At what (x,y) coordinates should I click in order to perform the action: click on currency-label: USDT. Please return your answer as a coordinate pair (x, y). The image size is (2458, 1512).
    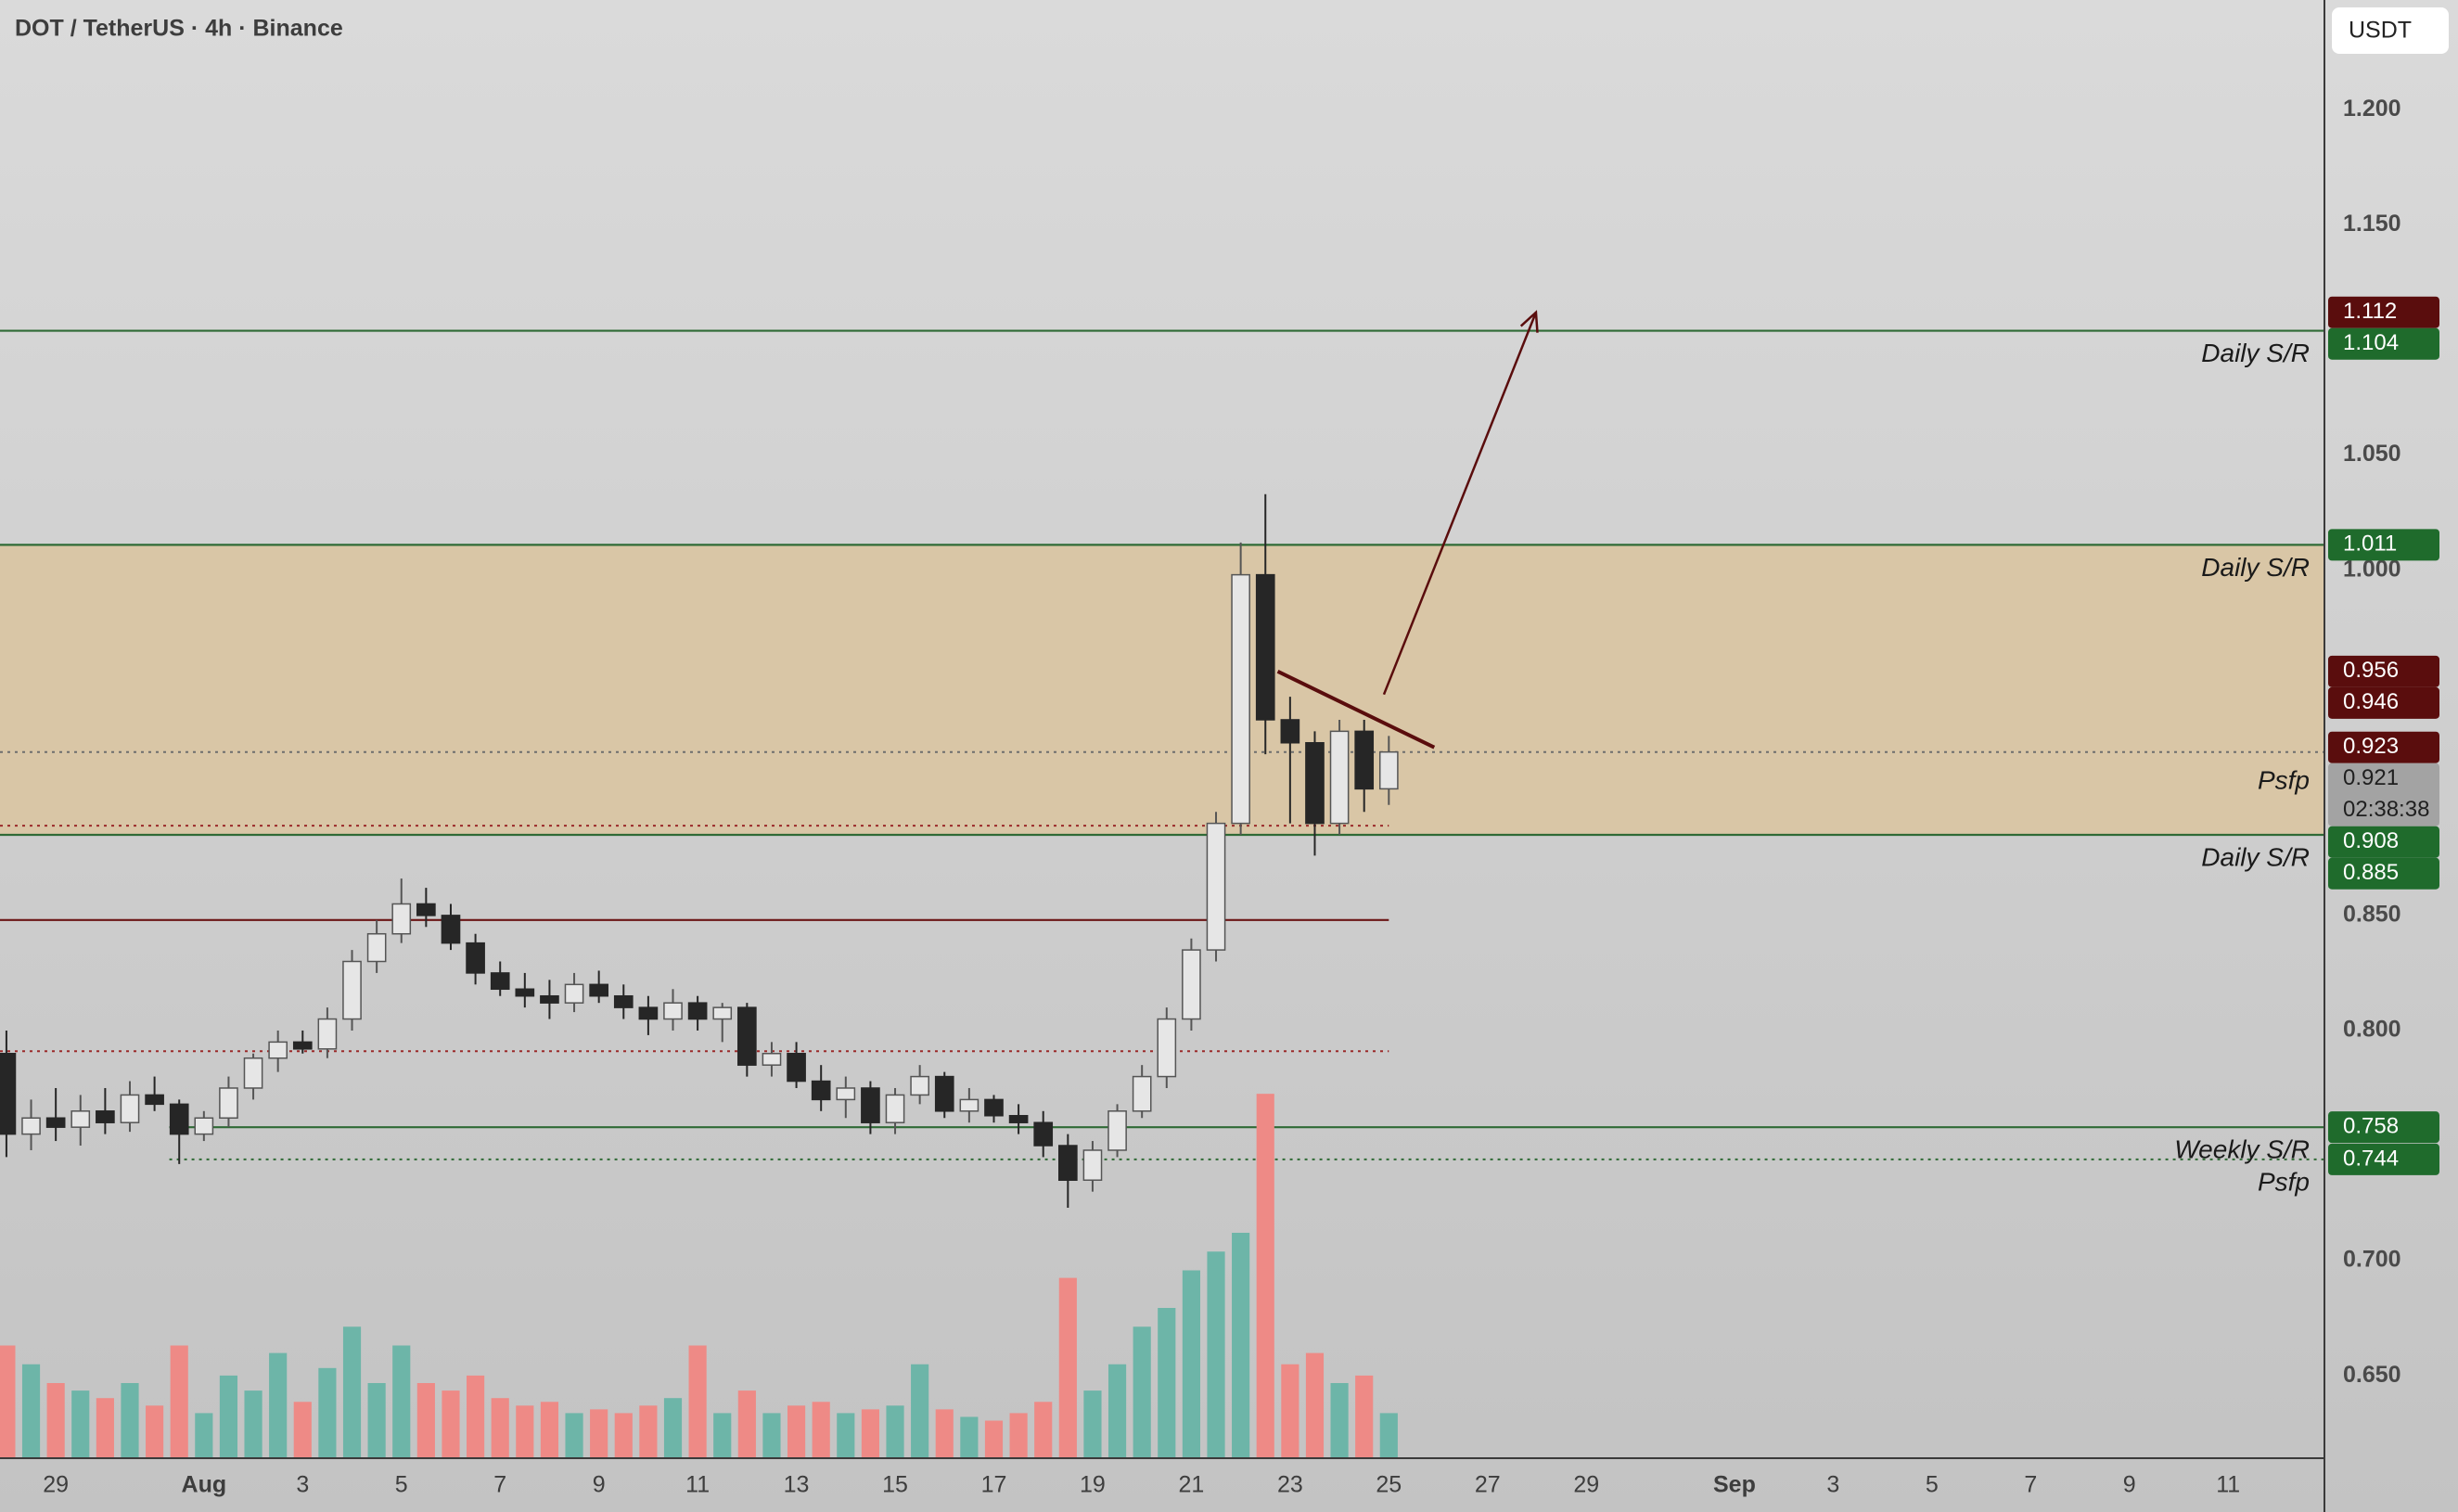
    Looking at the image, I should click on (2380, 31).